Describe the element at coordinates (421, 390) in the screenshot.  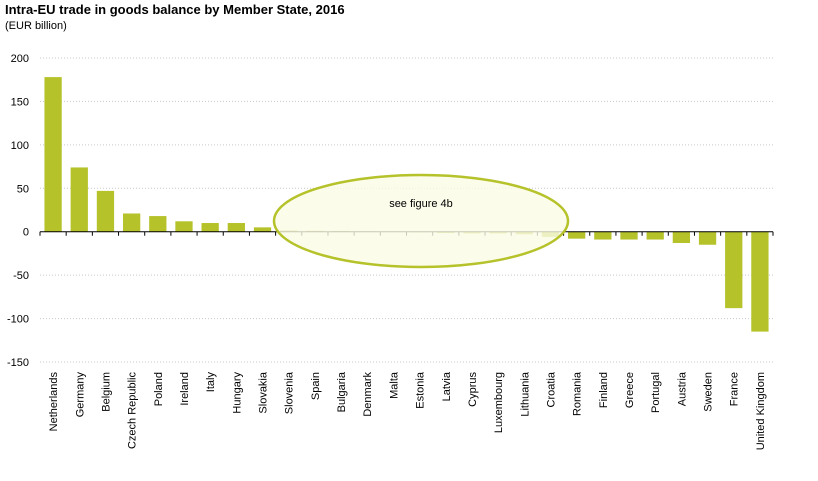
I see `x-tick-label: Estonia` at that location.